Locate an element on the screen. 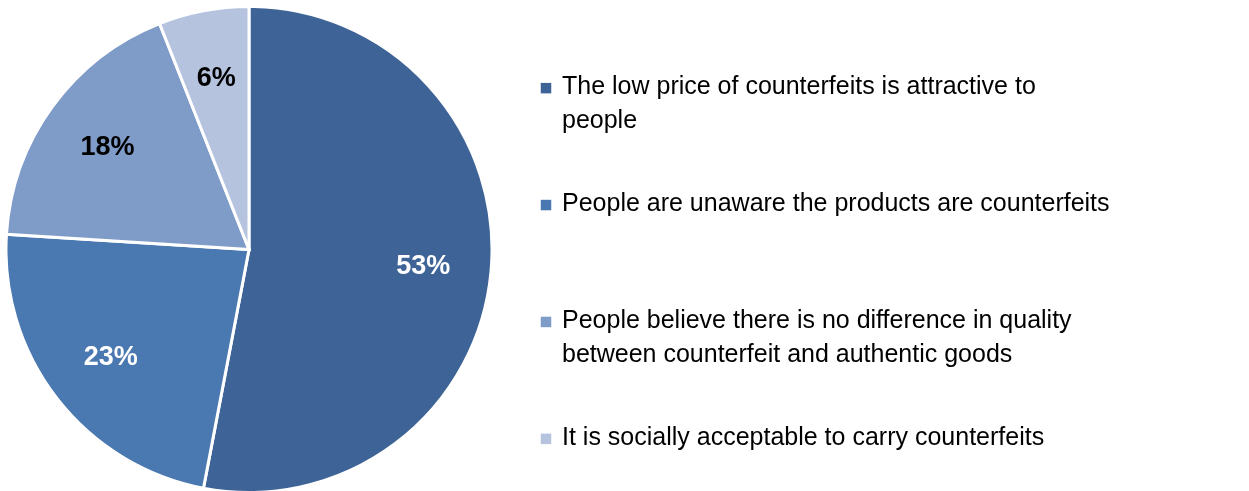 This screenshot has width=1249, height=491. data-label: 6% is located at coordinates (216, 76).